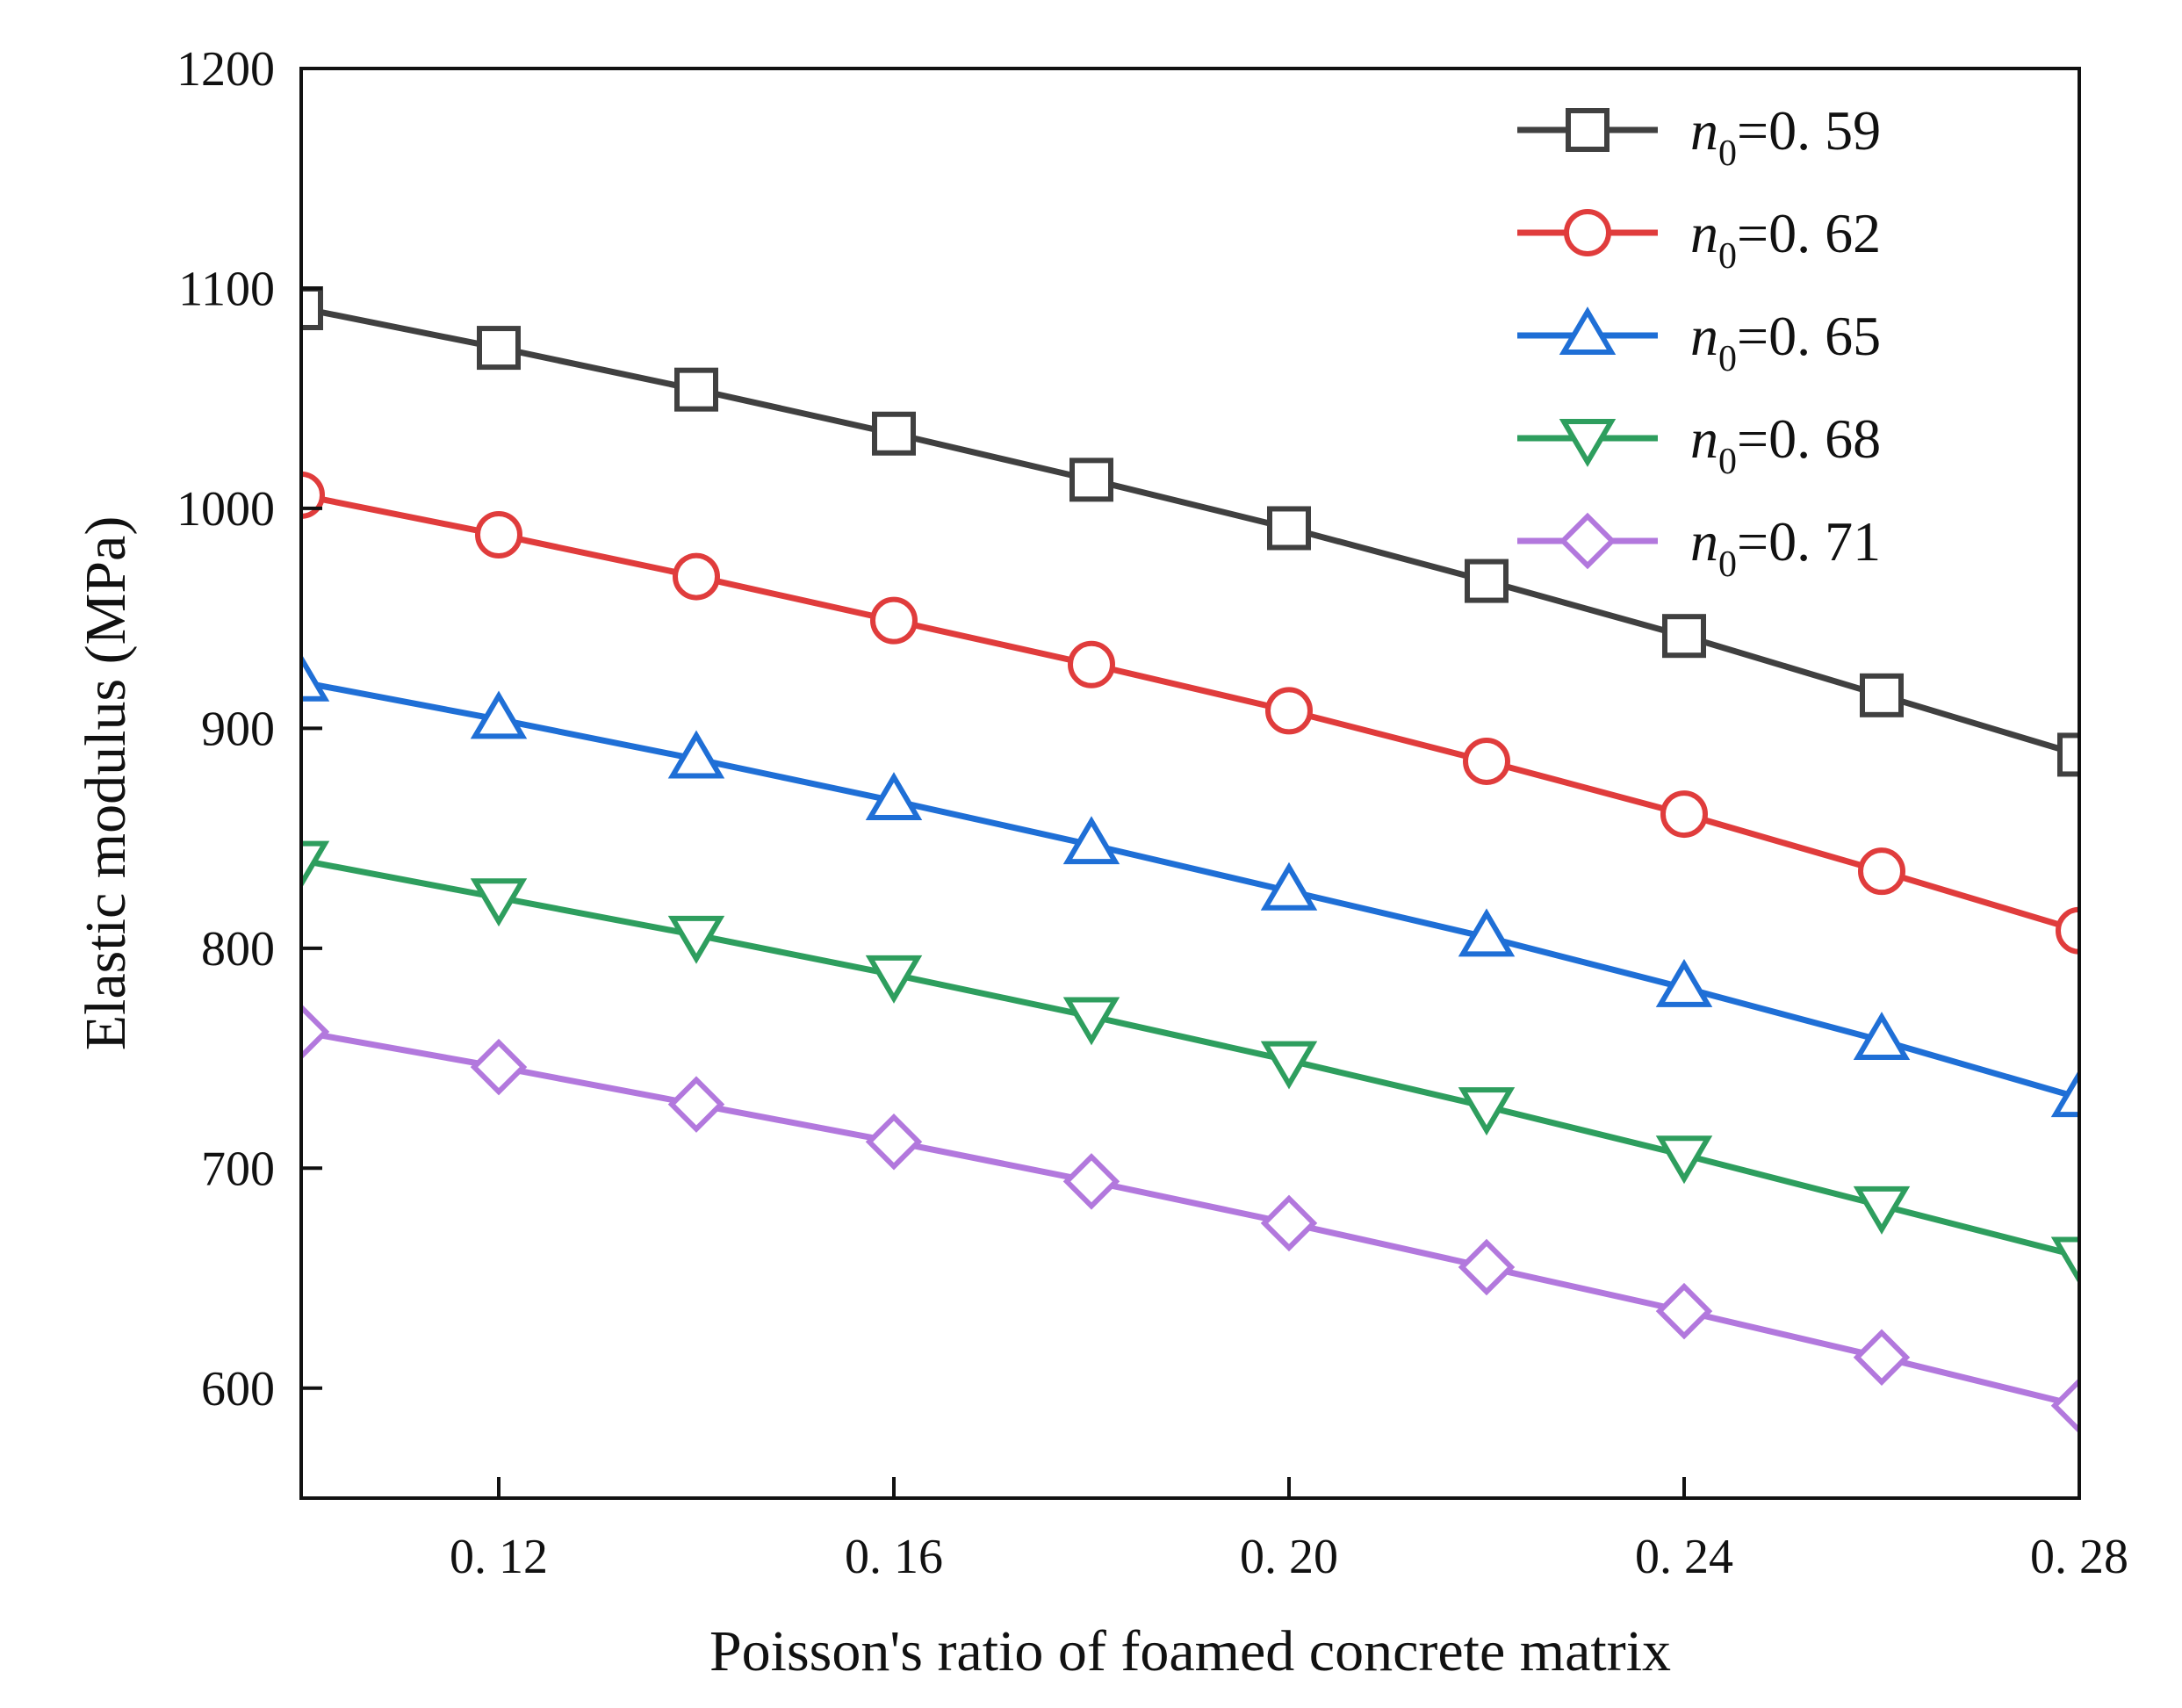  I want to click on legend-item-2: n0=0. 65, so click(1699, 342).